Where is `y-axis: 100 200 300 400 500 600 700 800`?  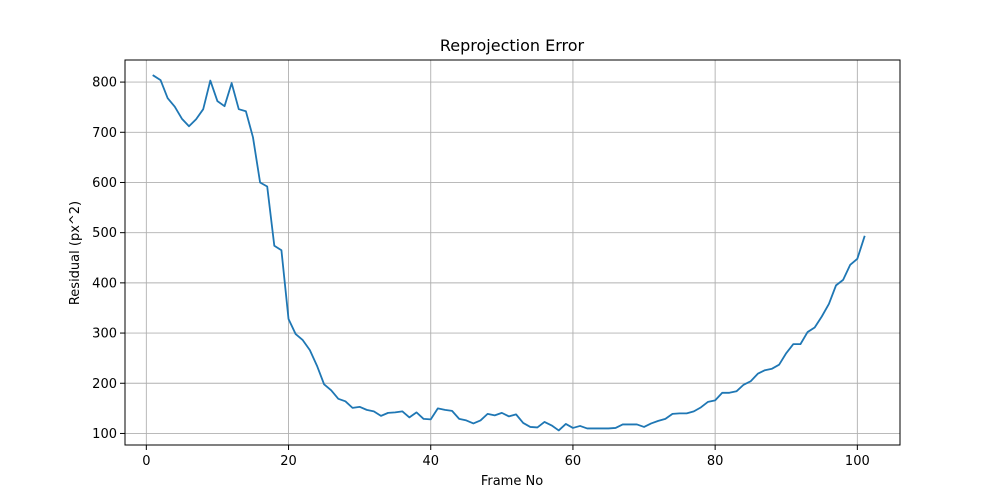
y-axis: 100 200 300 400 500 600 700 800 is located at coordinates (108, 259).